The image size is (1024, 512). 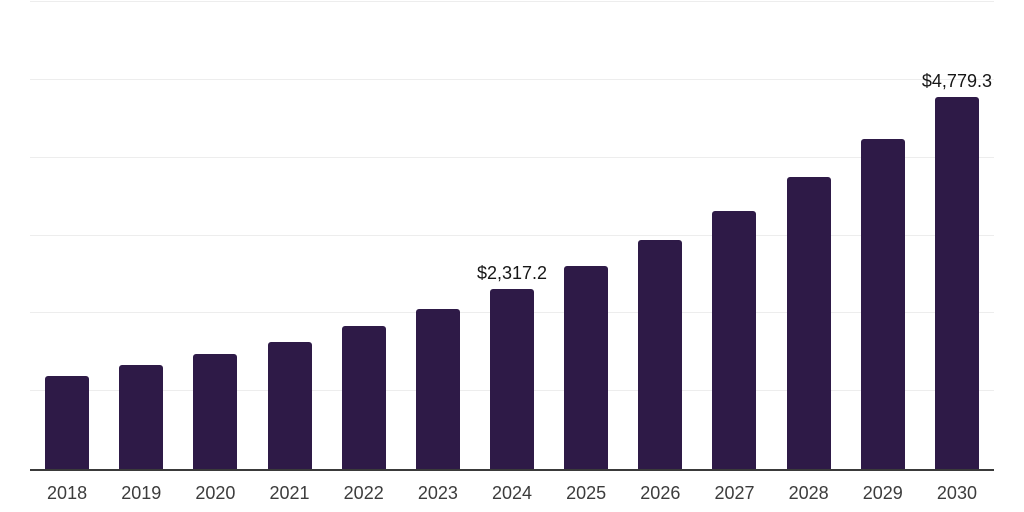 I want to click on bar-2023, so click(x=437, y=388).